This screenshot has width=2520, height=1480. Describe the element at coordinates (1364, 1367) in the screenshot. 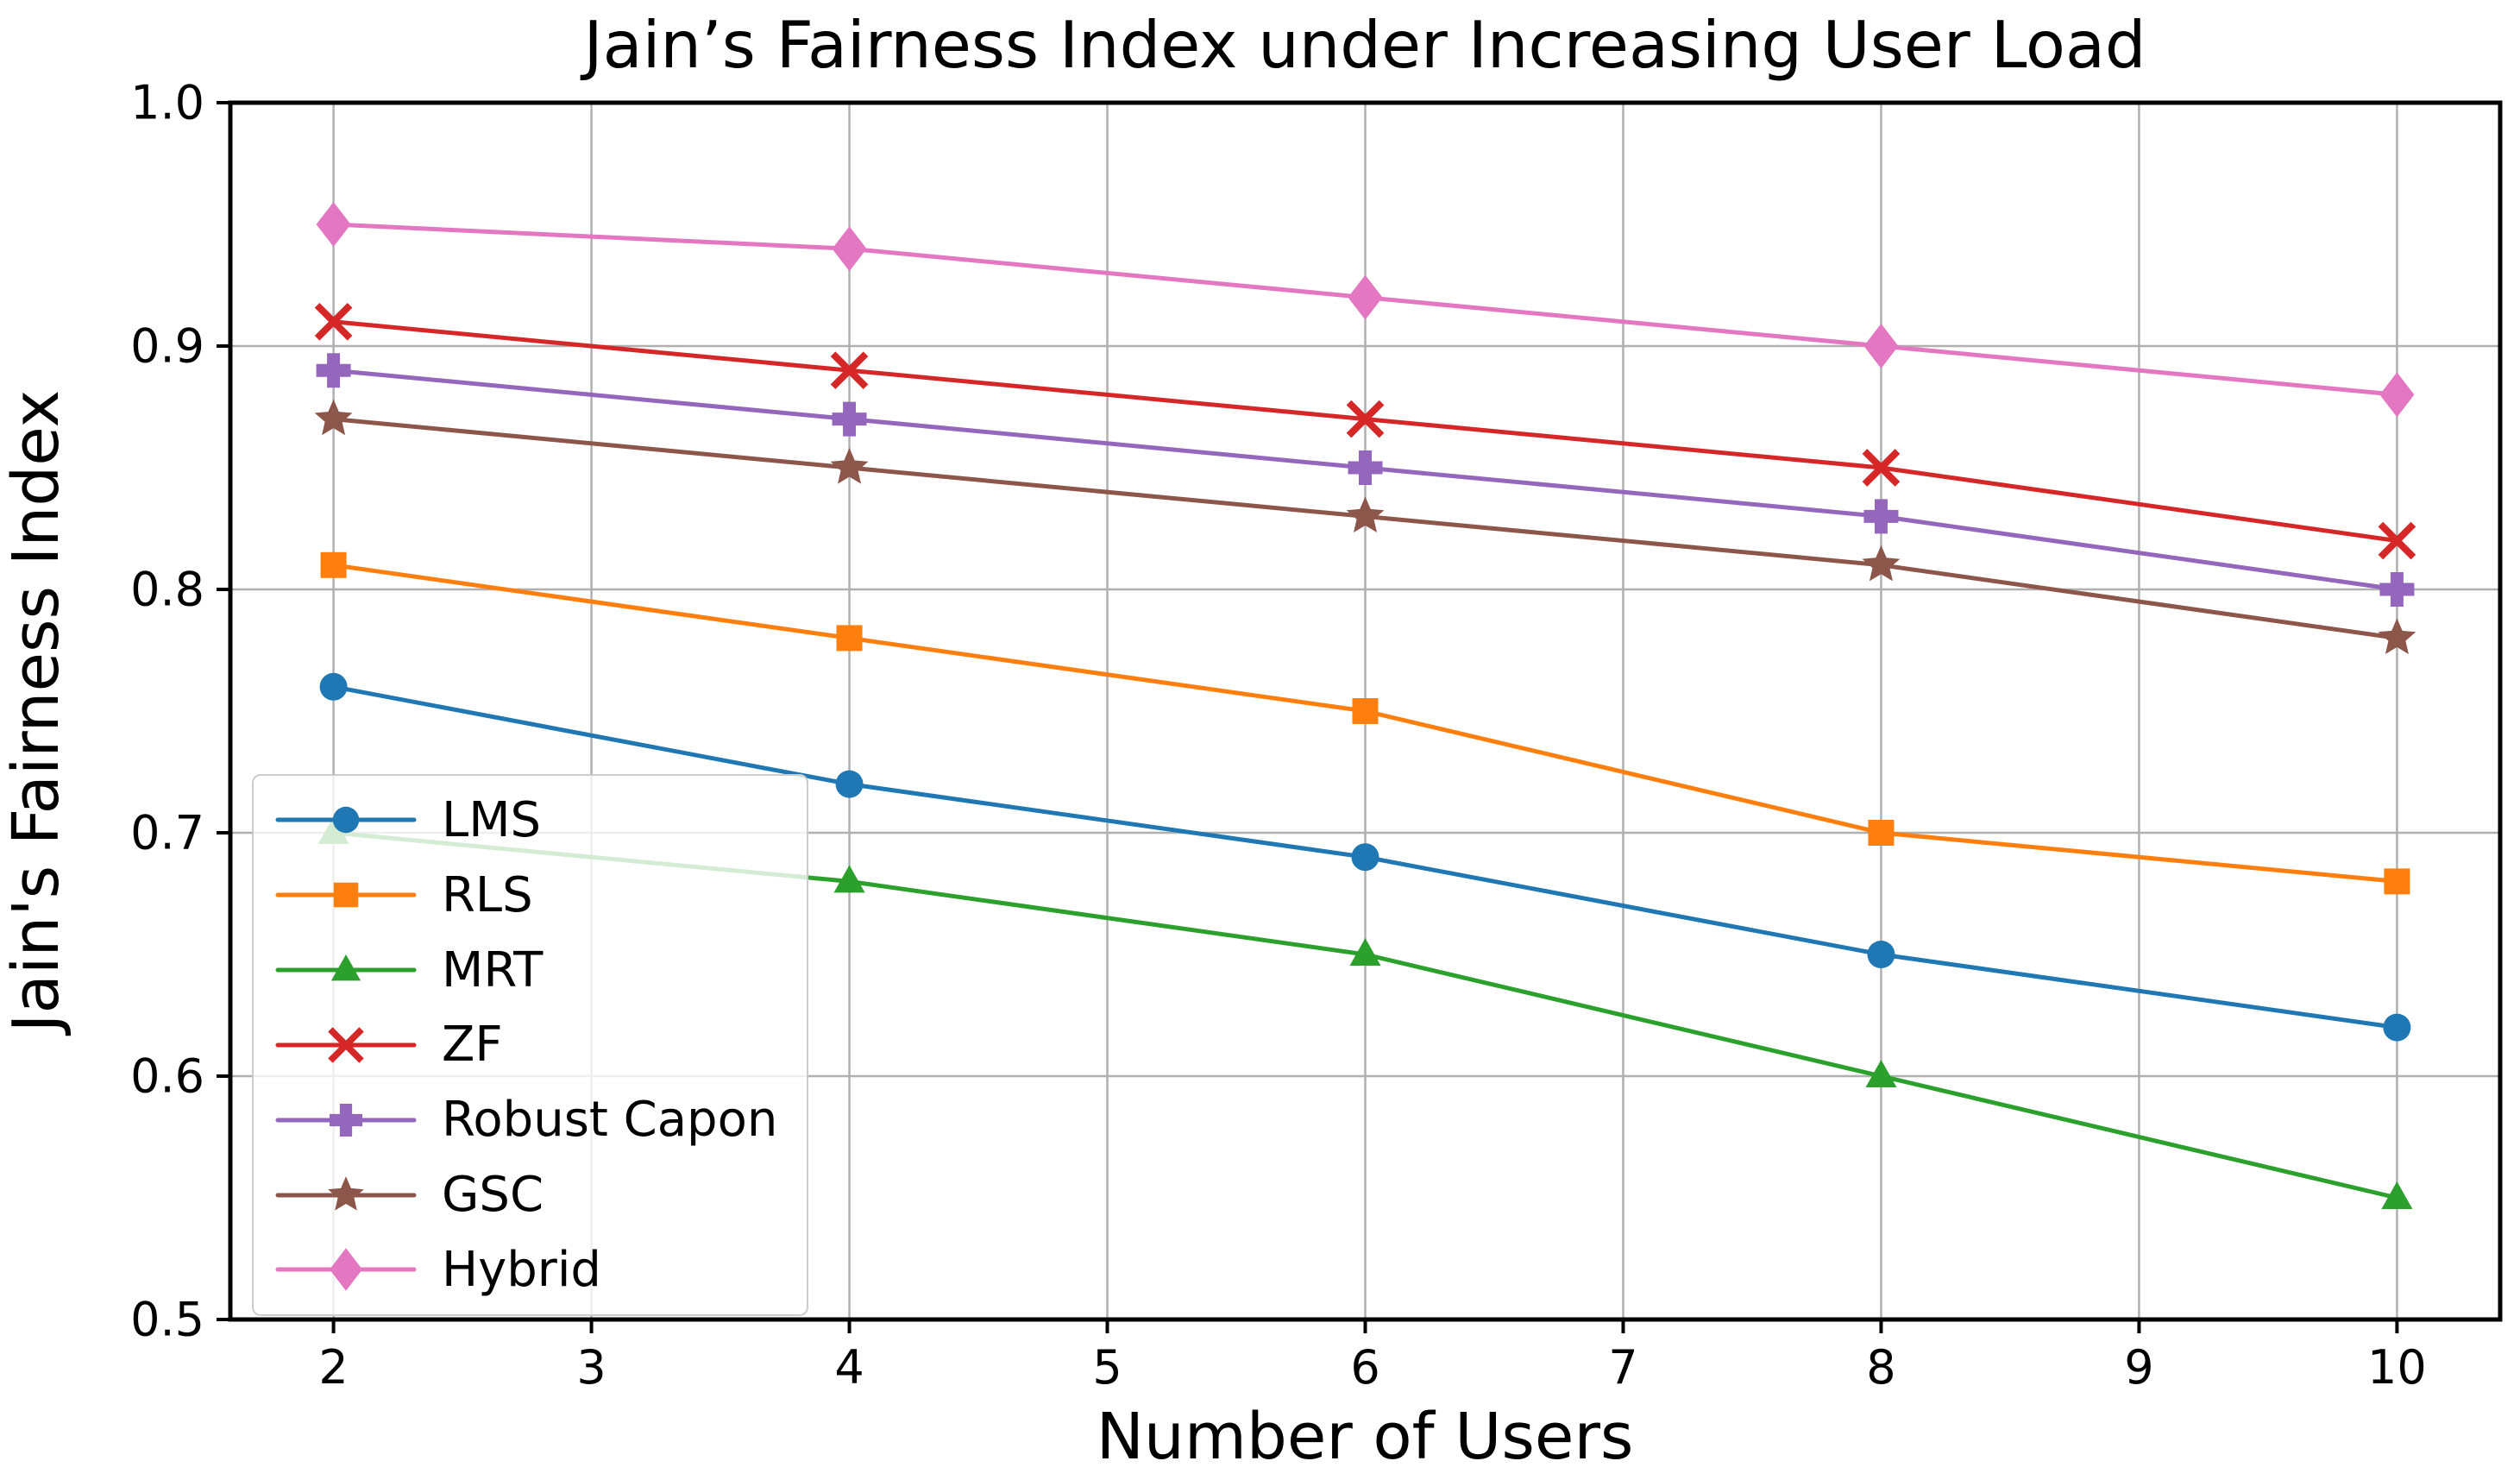

I see `x-tick-label: 6` at that location.